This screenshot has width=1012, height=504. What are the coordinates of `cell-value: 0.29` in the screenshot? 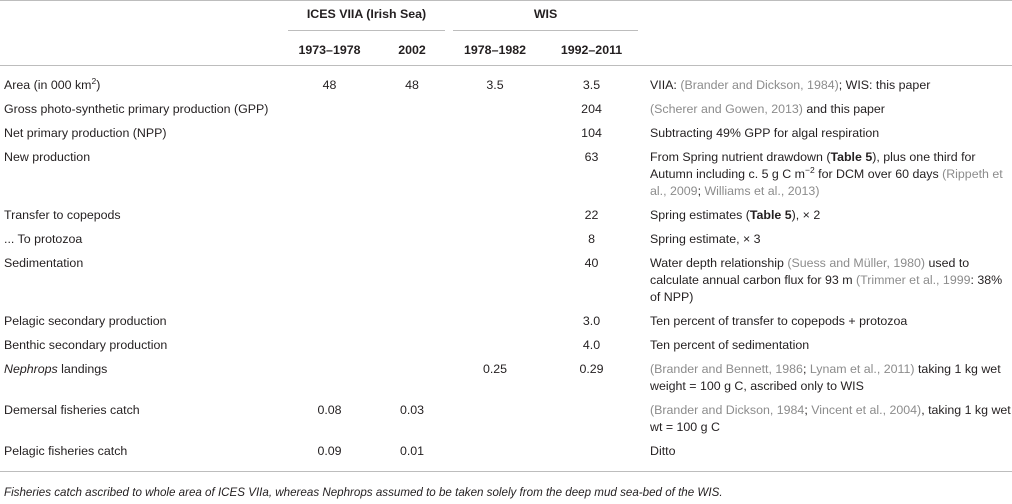 It's located at (591, 369).